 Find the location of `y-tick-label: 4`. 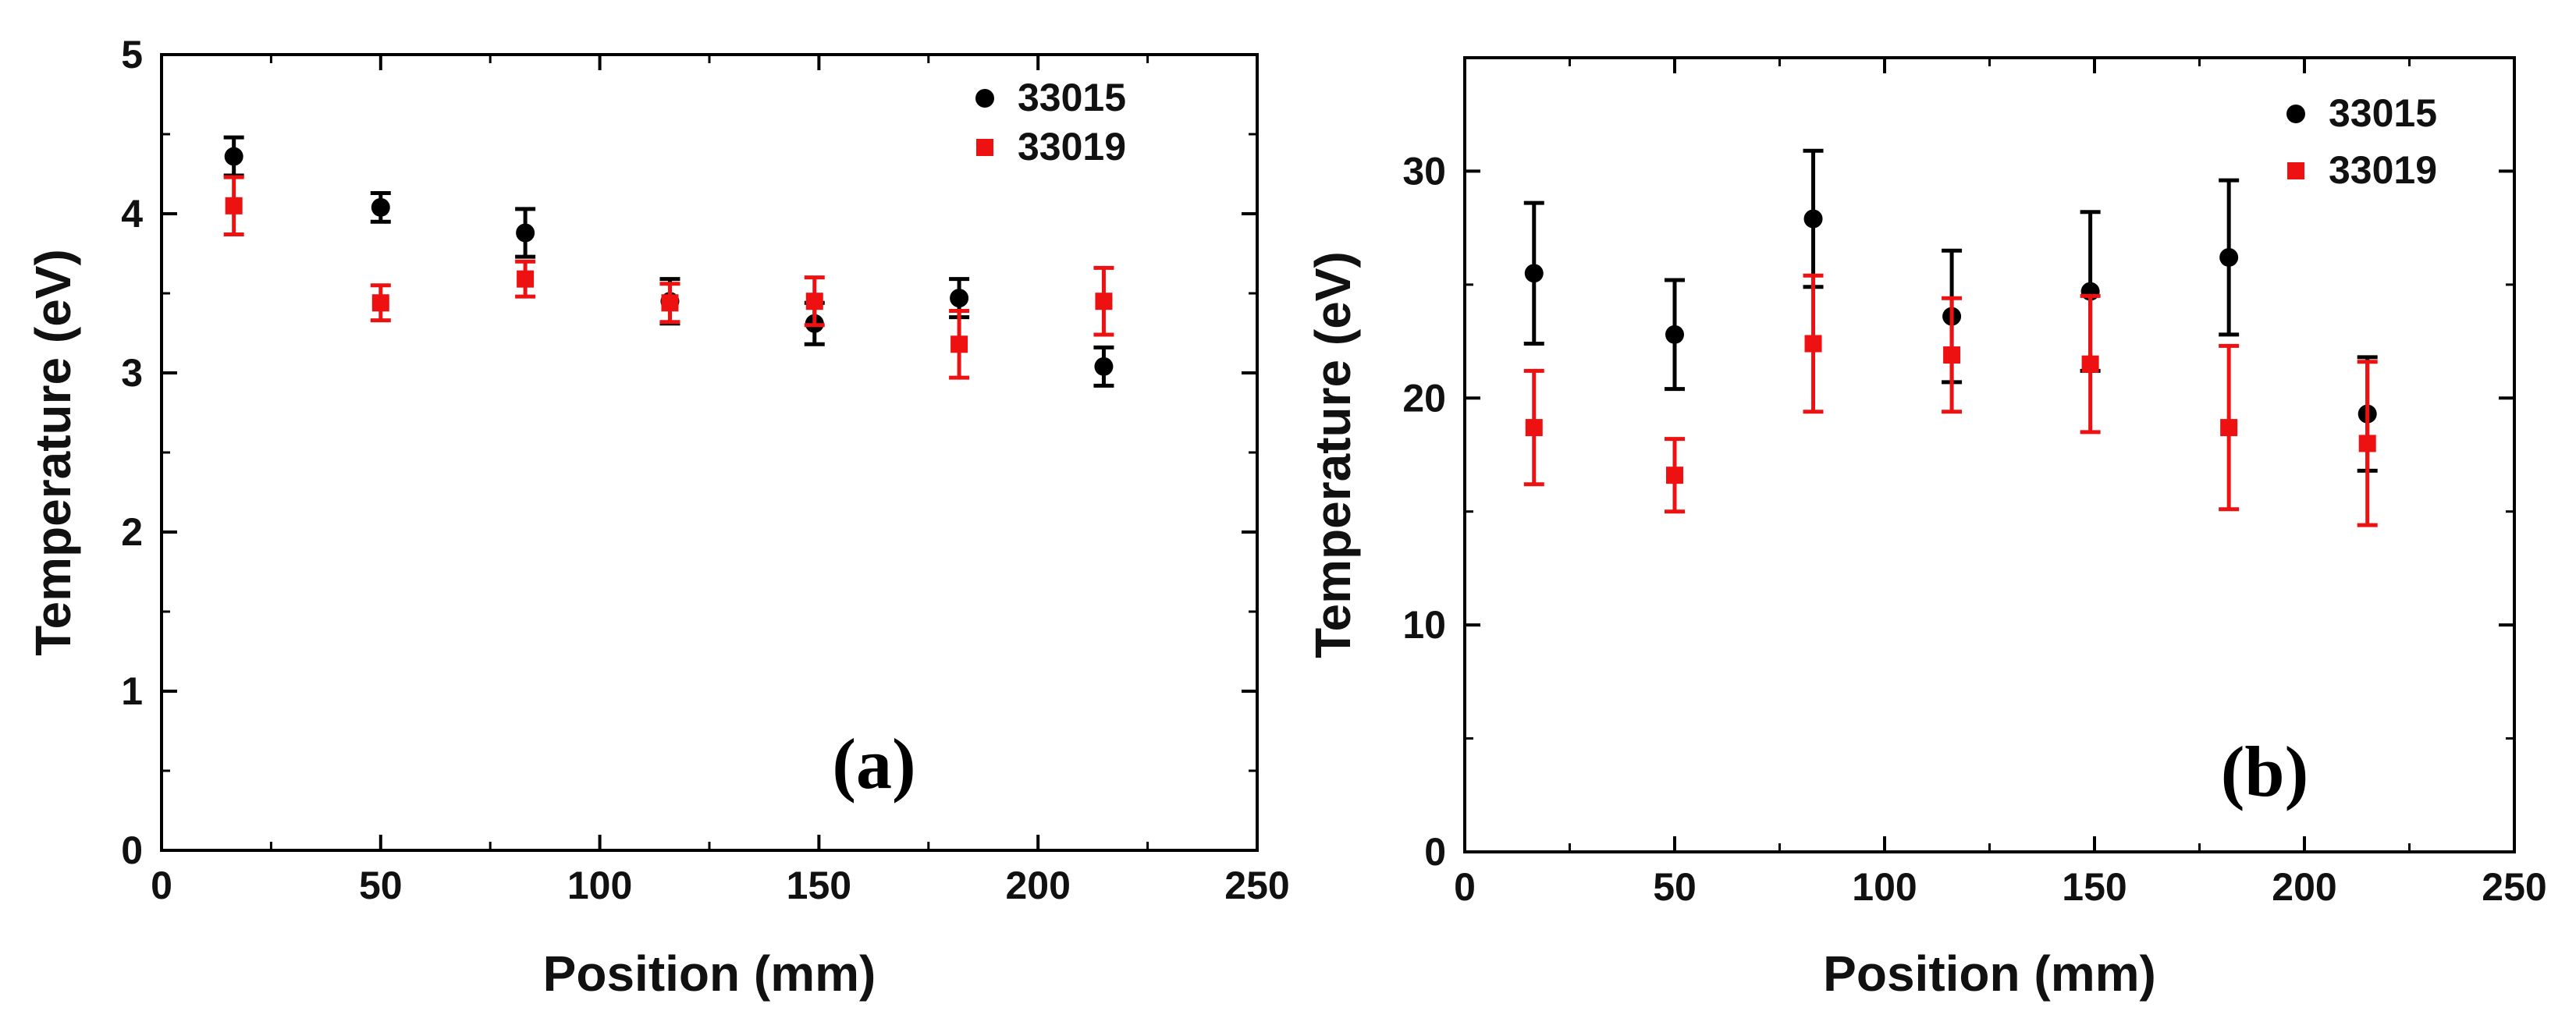

y-tick-label: 4 is located at coordinates (132, 214).